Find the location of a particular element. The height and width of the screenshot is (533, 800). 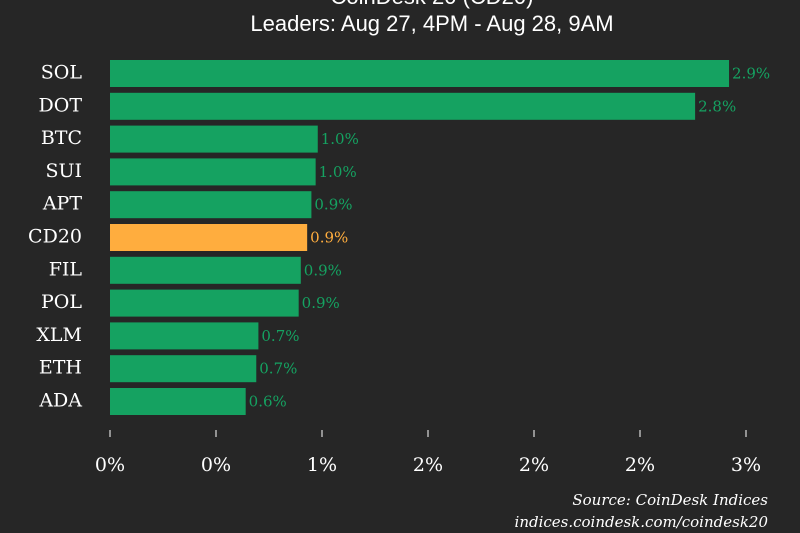

bar-sol is located at coordinates (420, 73).